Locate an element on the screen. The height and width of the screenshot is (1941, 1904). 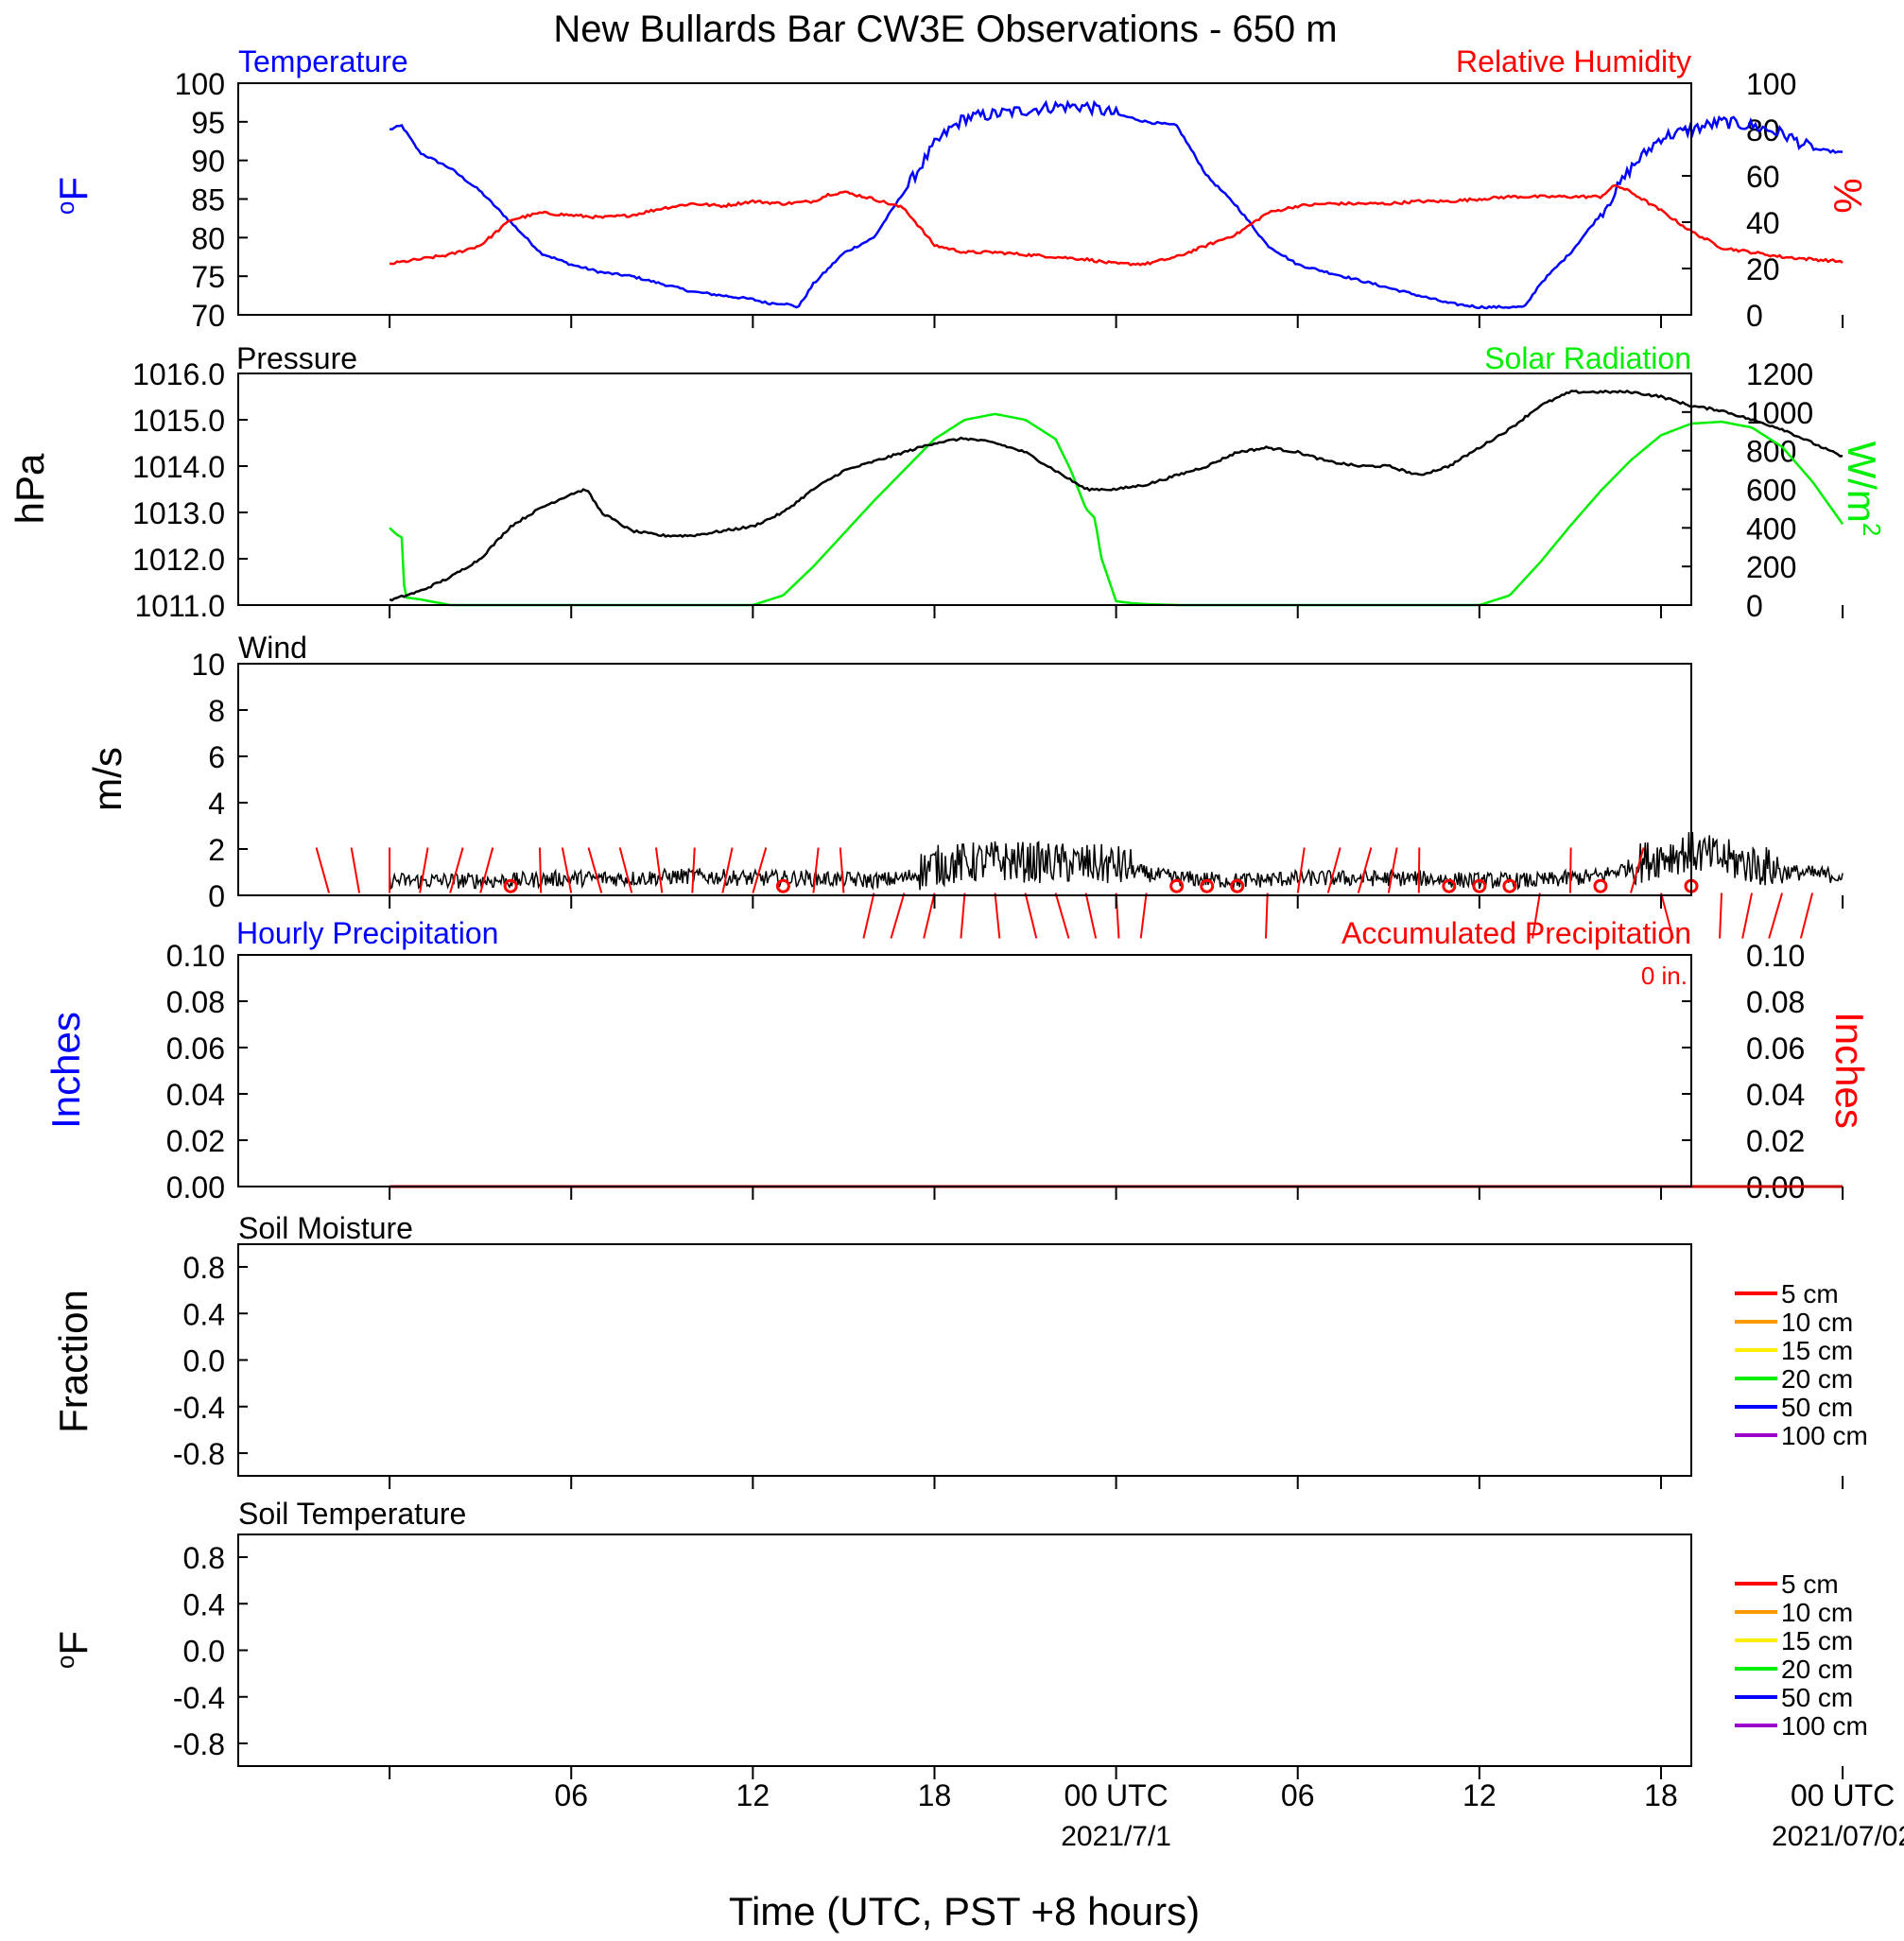
wind-tick-label: 4 is located at coordinates (217, 804).